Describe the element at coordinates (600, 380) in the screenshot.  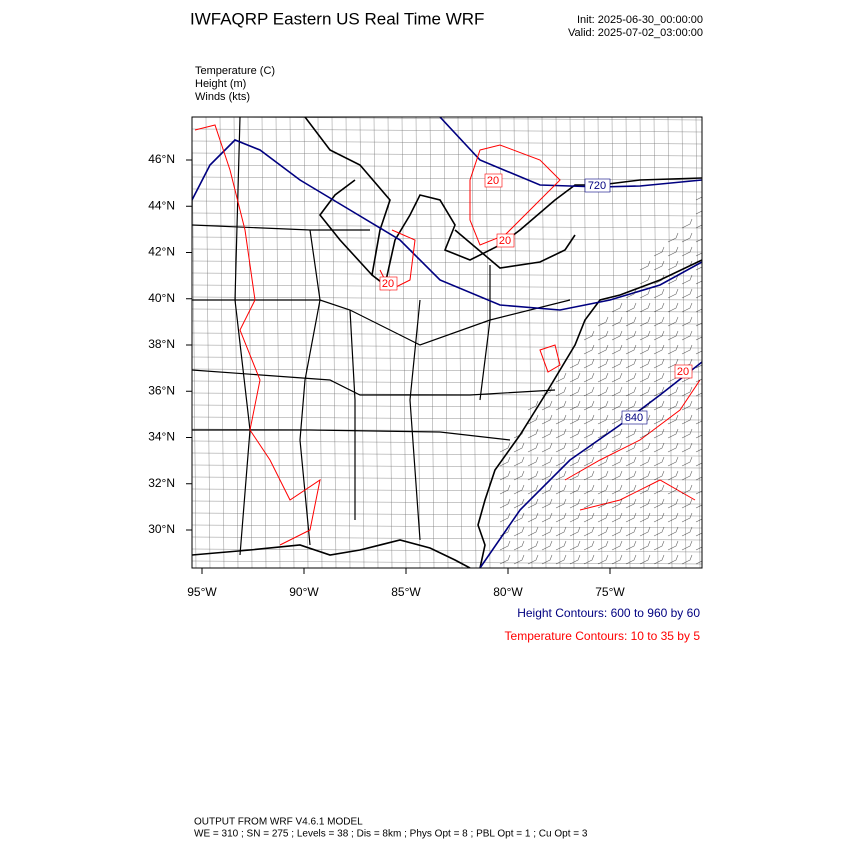
I see `wind-barbs` at that location.